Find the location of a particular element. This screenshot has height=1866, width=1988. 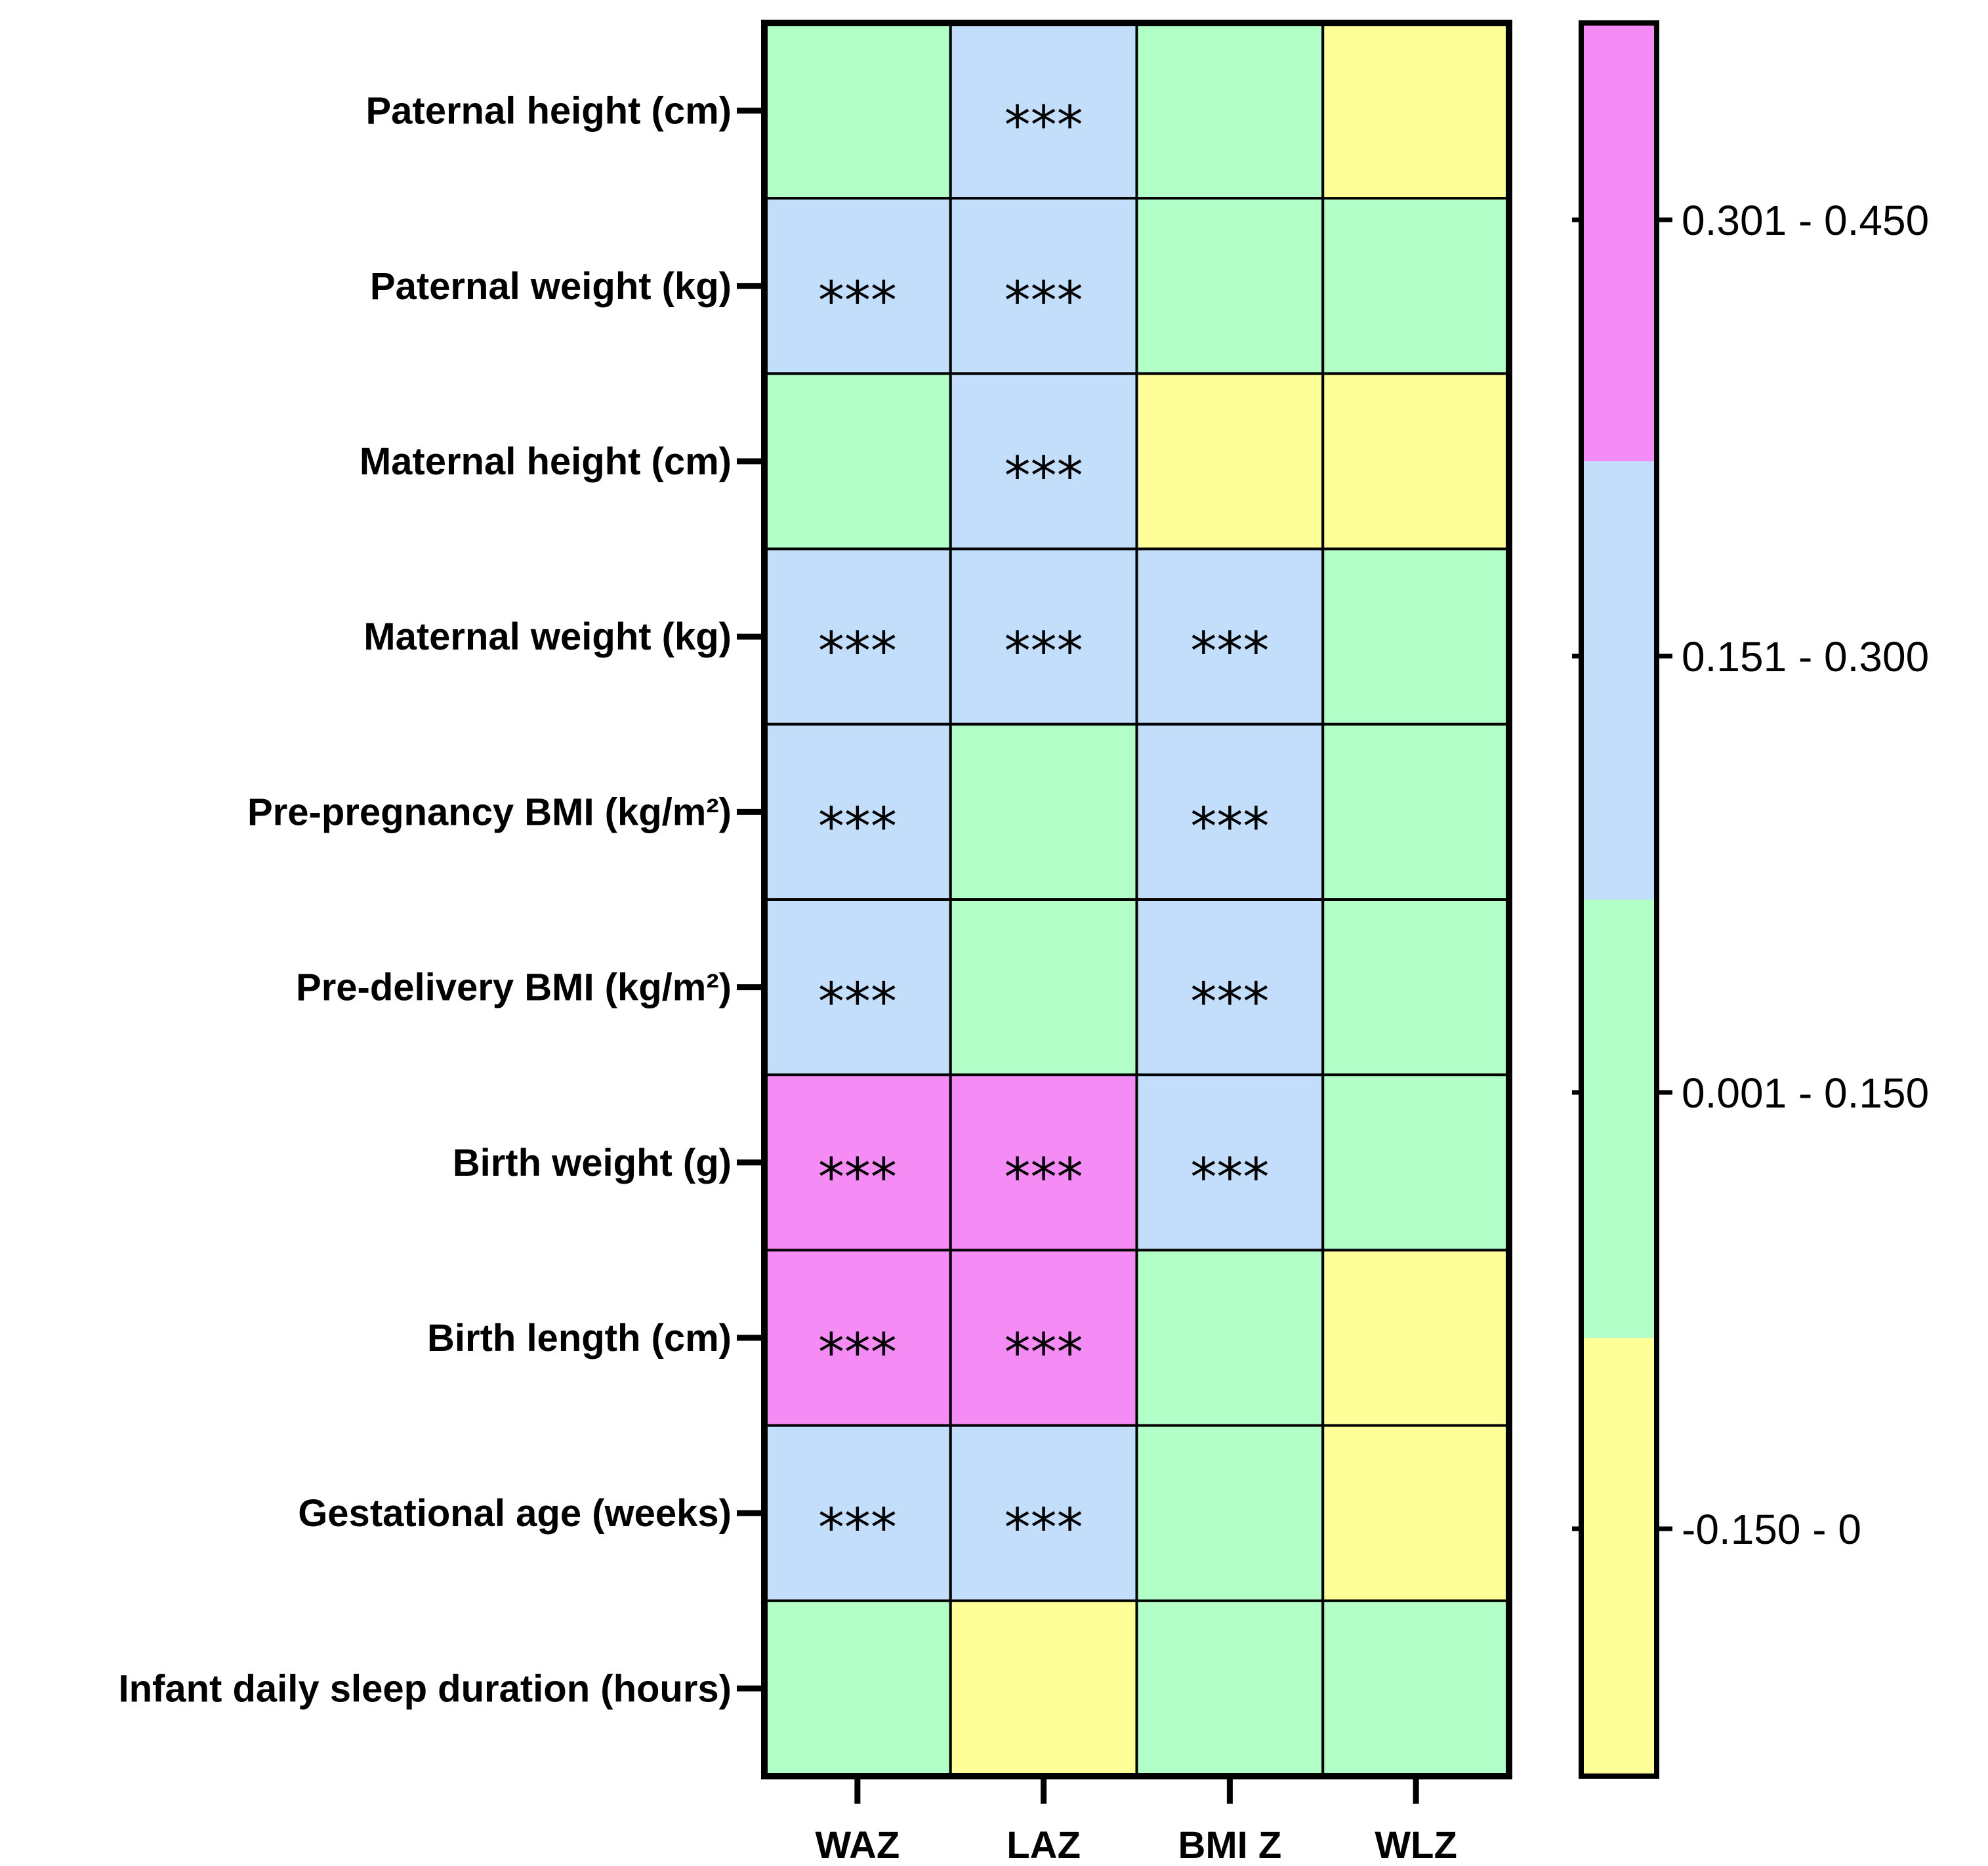

row-label: Birth length (cm) is located at coordinates (579, 1338).